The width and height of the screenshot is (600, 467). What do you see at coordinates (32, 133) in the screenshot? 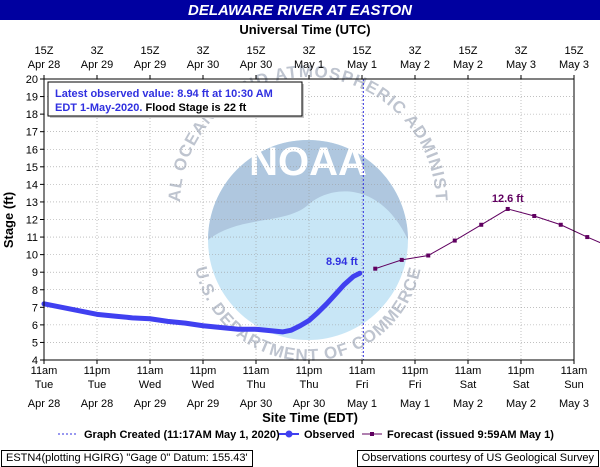
I see `y-tick-label: 17` at bounding box center [32, 133].